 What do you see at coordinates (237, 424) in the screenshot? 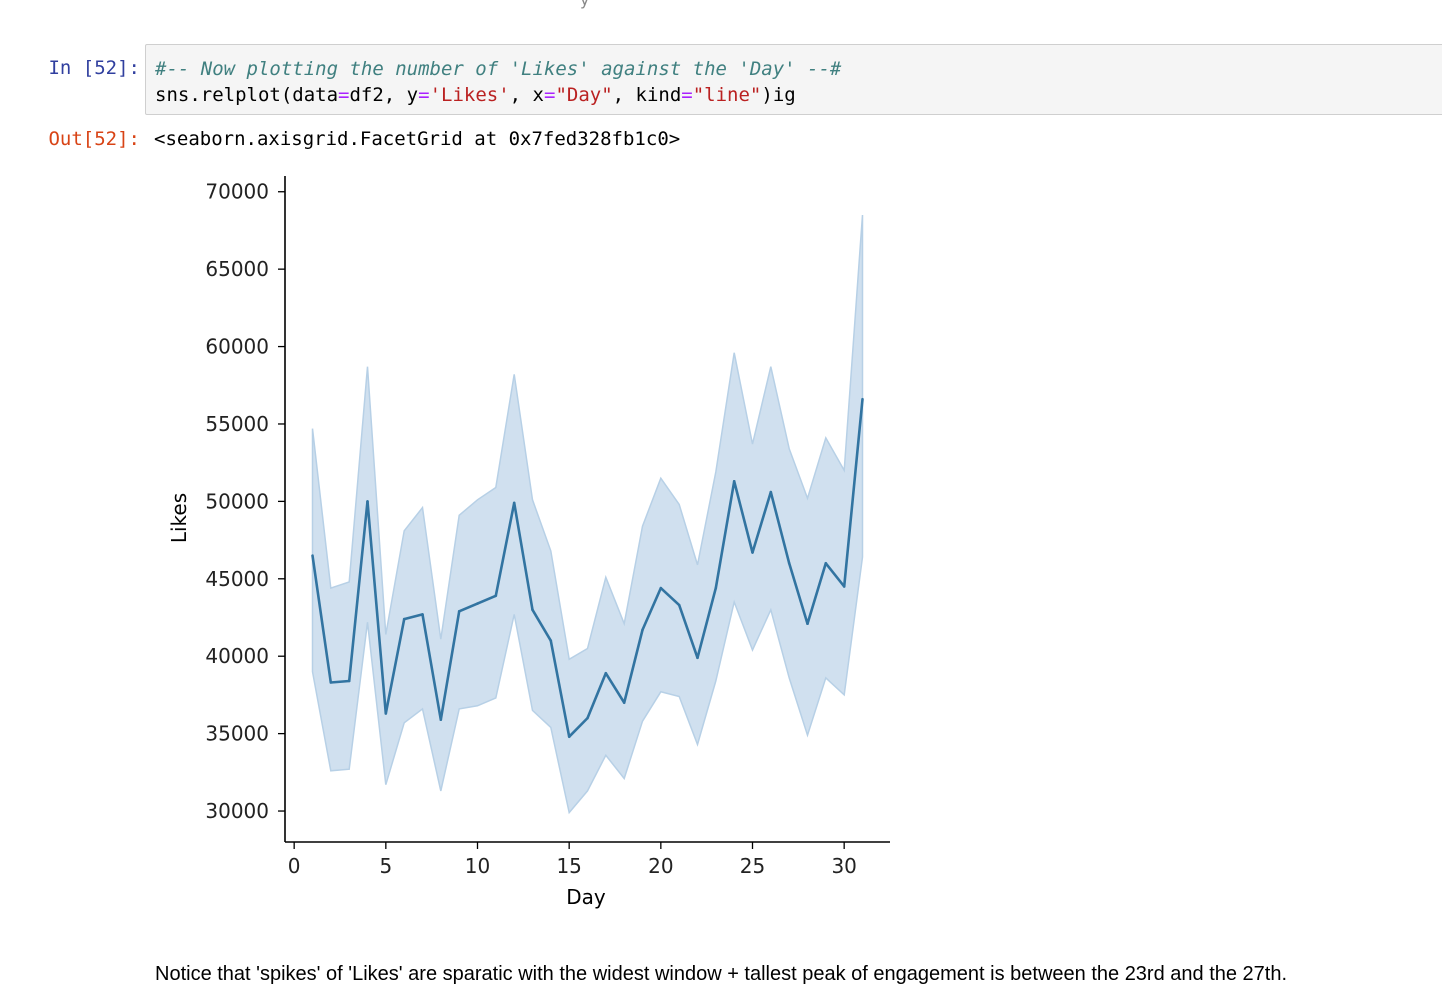
I see `y-tick-label: 55000` at bounding box center [237, 424].